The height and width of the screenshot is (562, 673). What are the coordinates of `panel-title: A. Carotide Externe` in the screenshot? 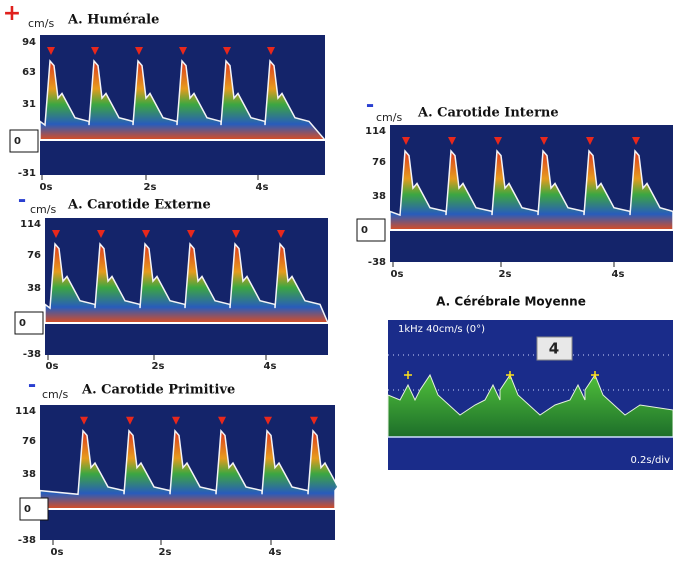 It's located at (139, 205).